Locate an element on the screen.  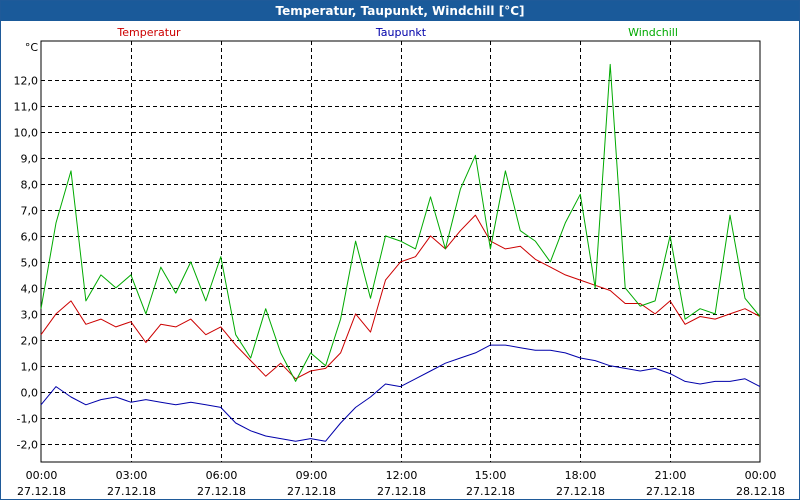
y-tick-label: 6,0 is located at coordinates (30, 237).